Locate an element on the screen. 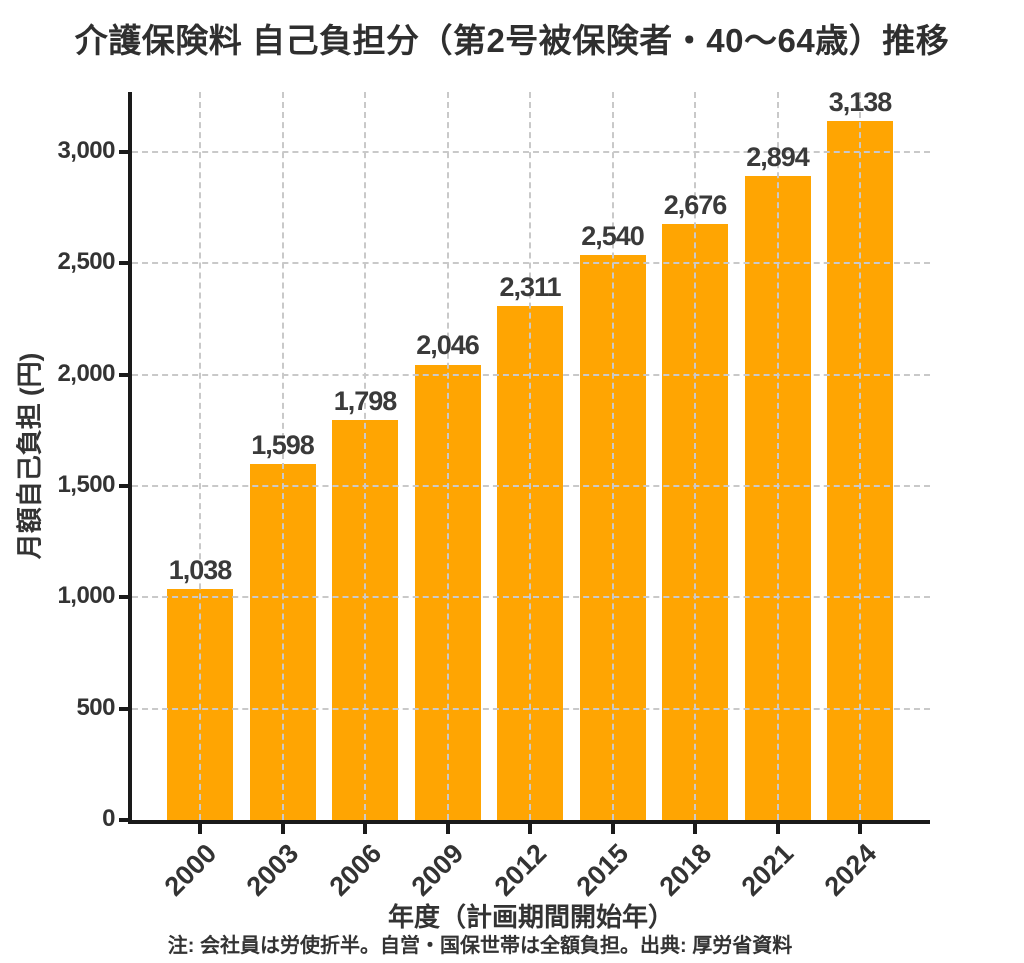 The width and height of the screenshot is (1024, 963). y-tick-label: 3,000 is located at coordinates (86, 151).